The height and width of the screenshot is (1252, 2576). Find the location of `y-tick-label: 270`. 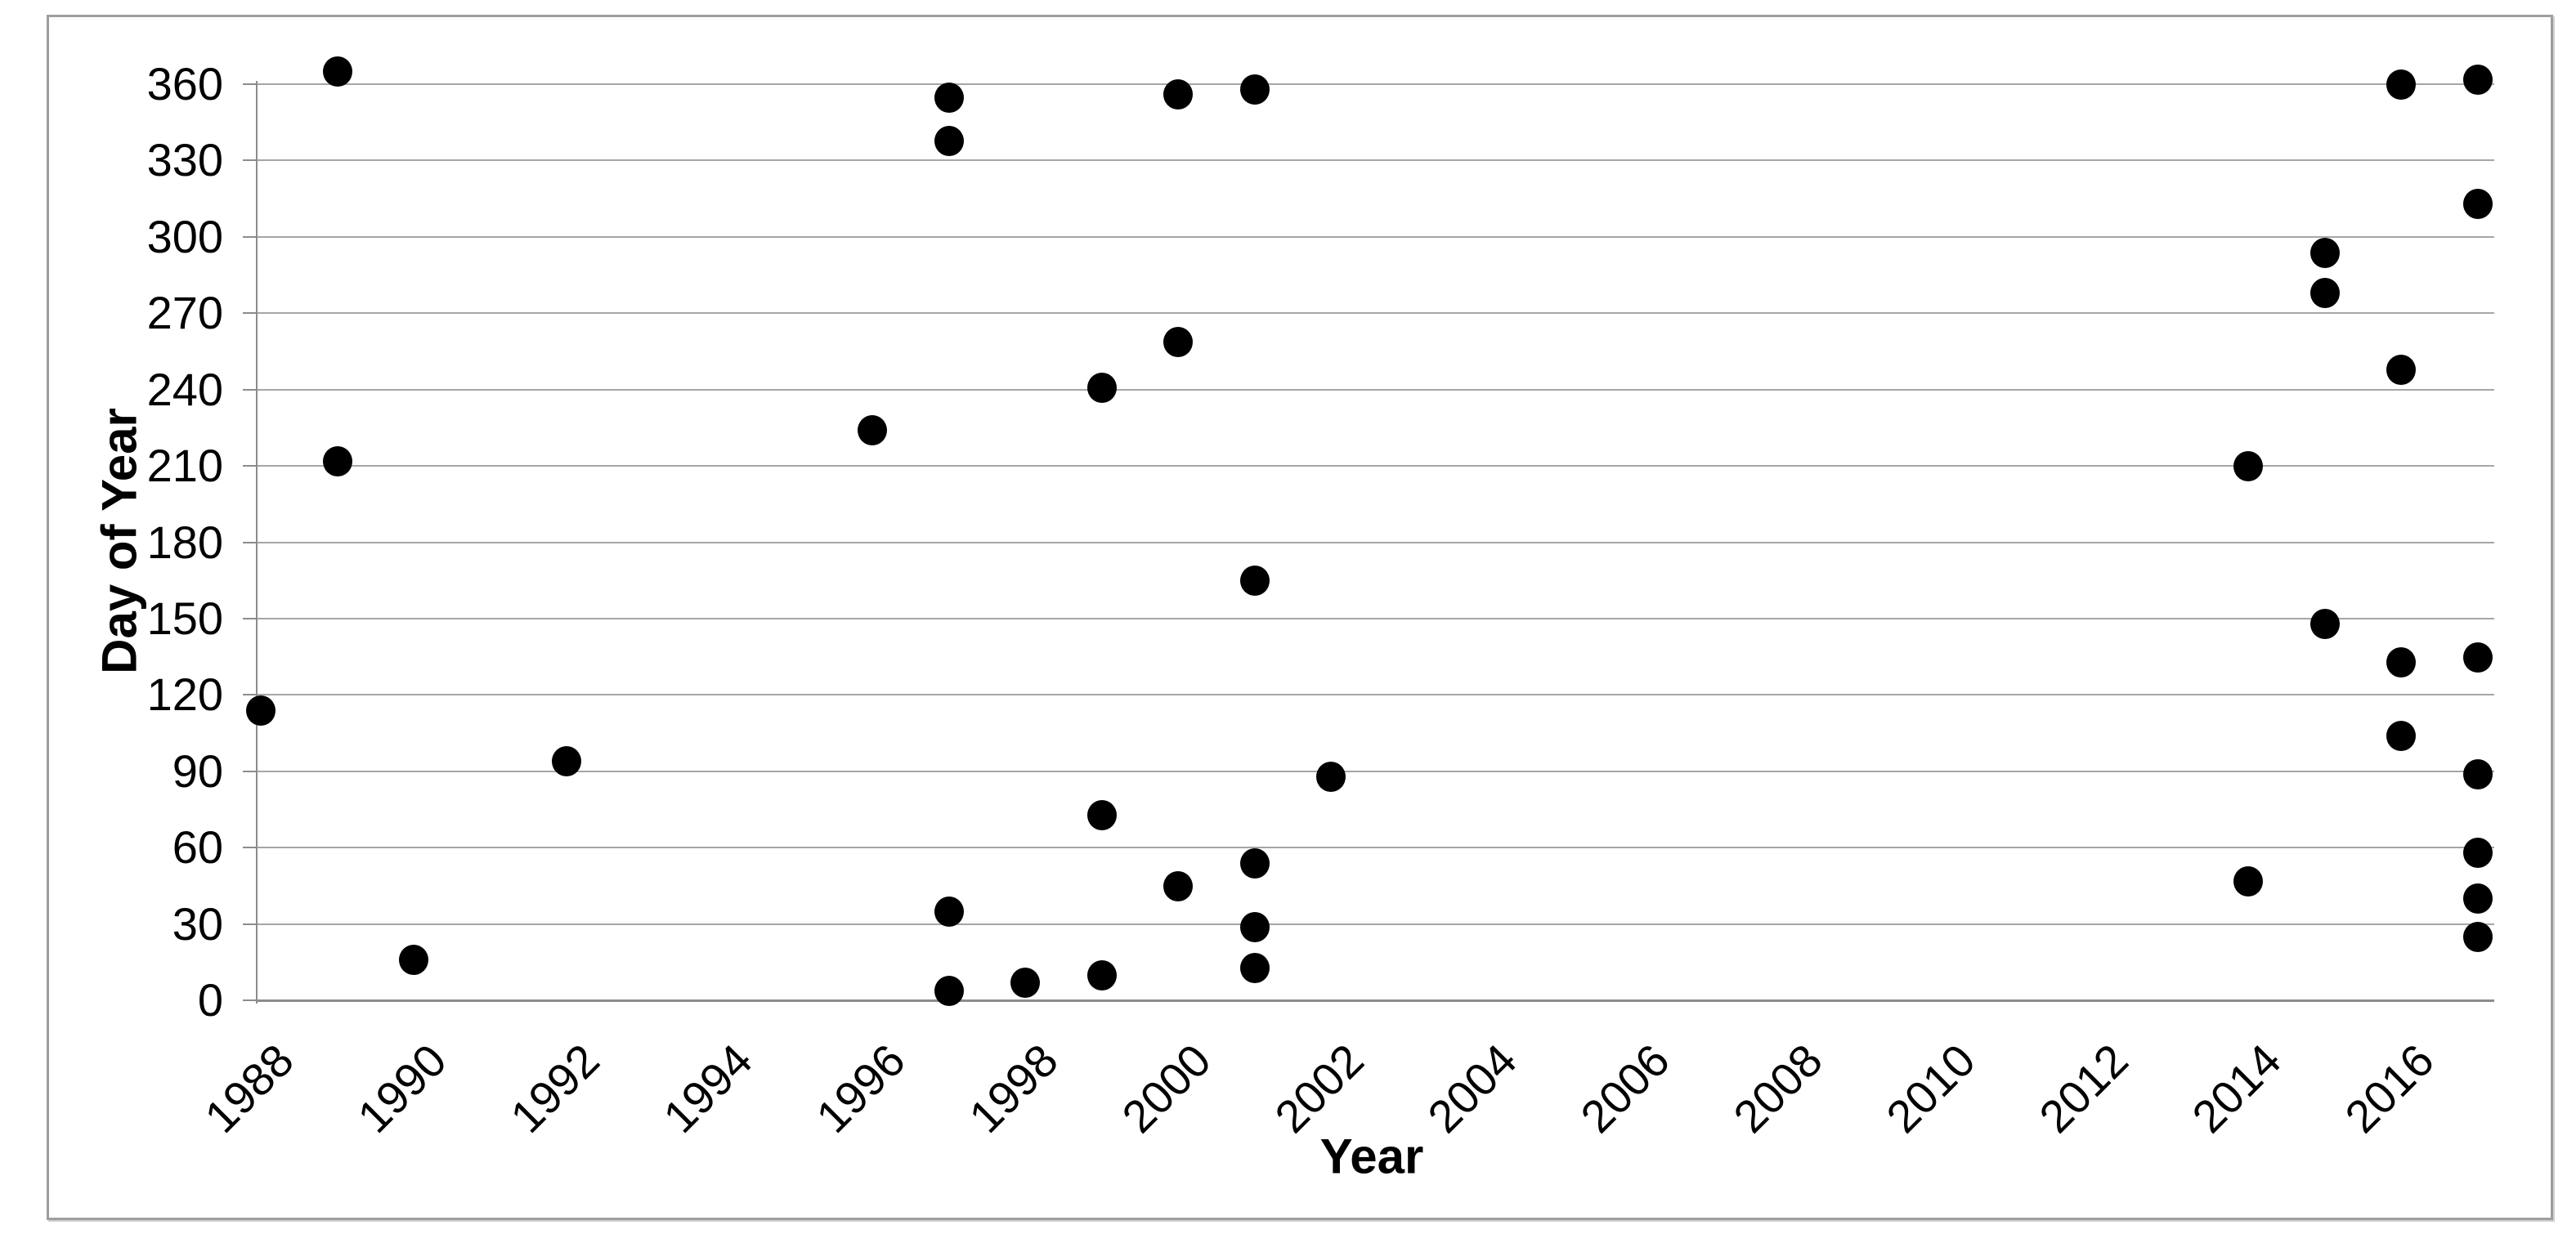

y-tick-label: 270 is located at coordinates (184, 313).